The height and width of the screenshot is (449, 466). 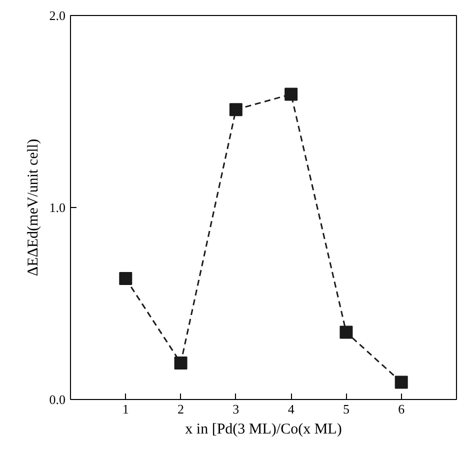 What do you see at coordinates (57, 399) in the screenshot?
I see `y-tick-label: 0.0` at bounding box center [57, 399].